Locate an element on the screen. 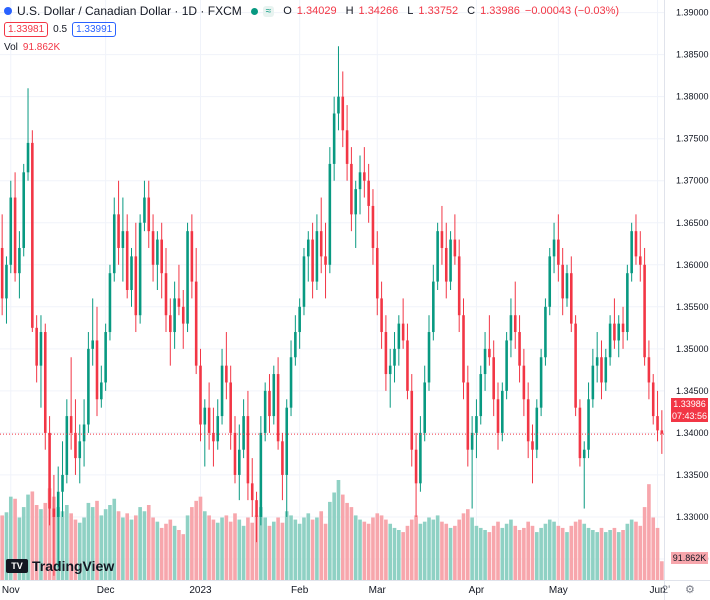 This screenshot has width=710, height=600. y-tick-label: 1.34000 is located at coordinates (692, 433).